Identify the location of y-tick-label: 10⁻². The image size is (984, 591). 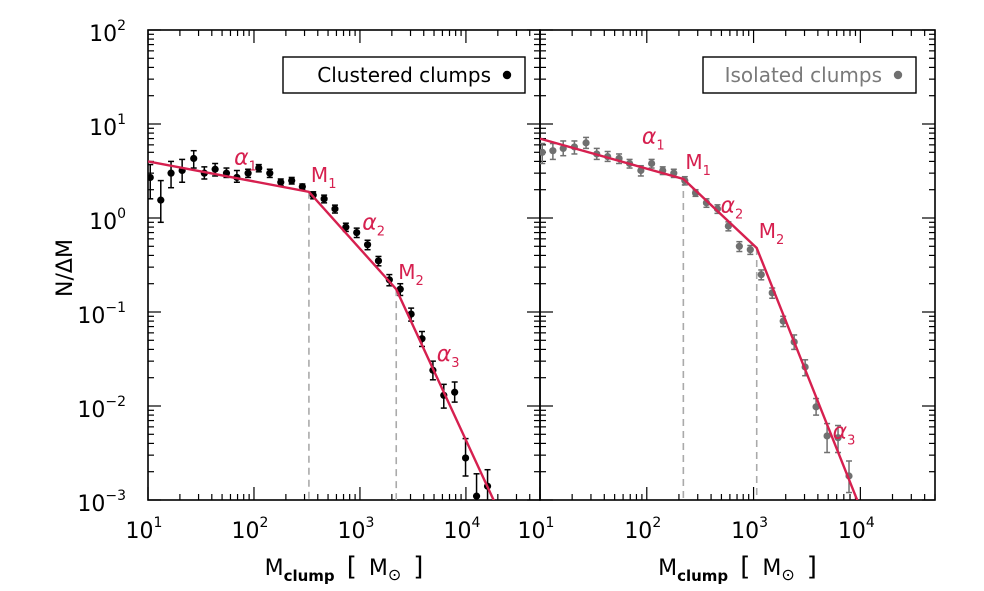
(101, 408).